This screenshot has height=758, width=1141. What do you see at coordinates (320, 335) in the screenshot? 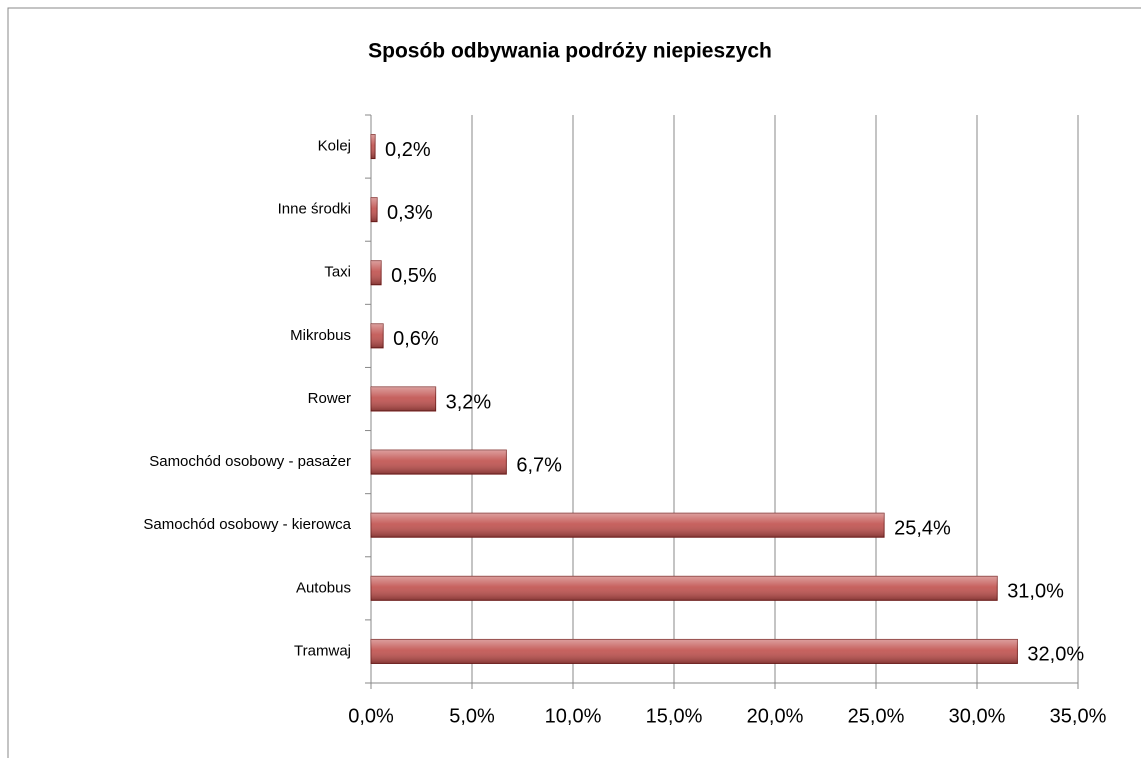
I see `y-tick-label: Mikrobus` at bounding box center [320, 335].